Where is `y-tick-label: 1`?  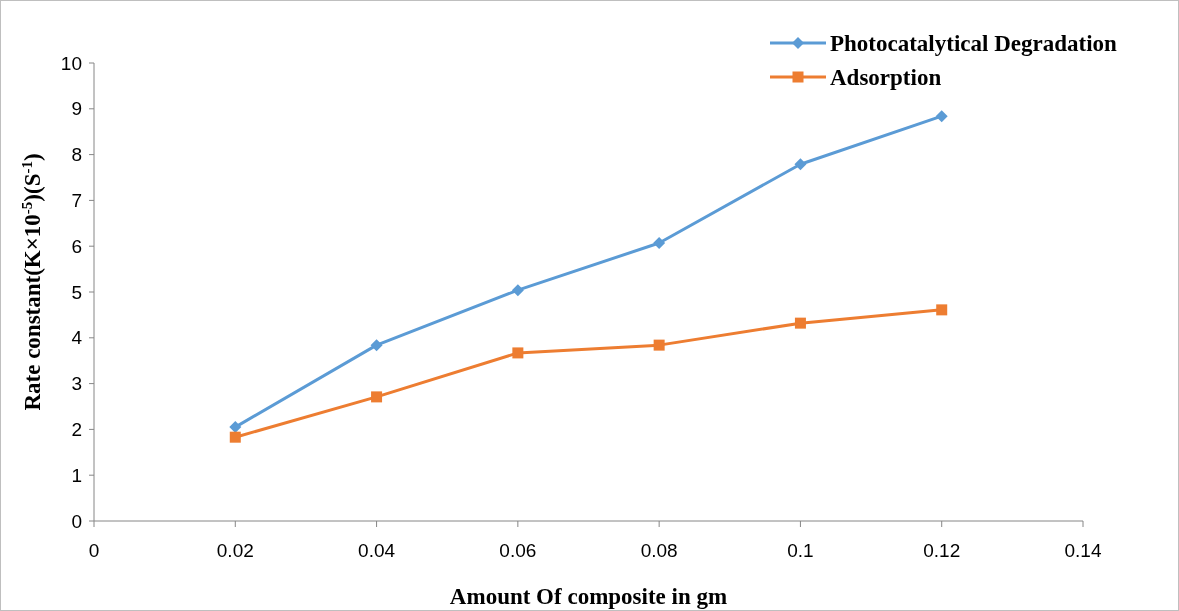 y-tick-label: 1 is located at coordinates (76, 475).